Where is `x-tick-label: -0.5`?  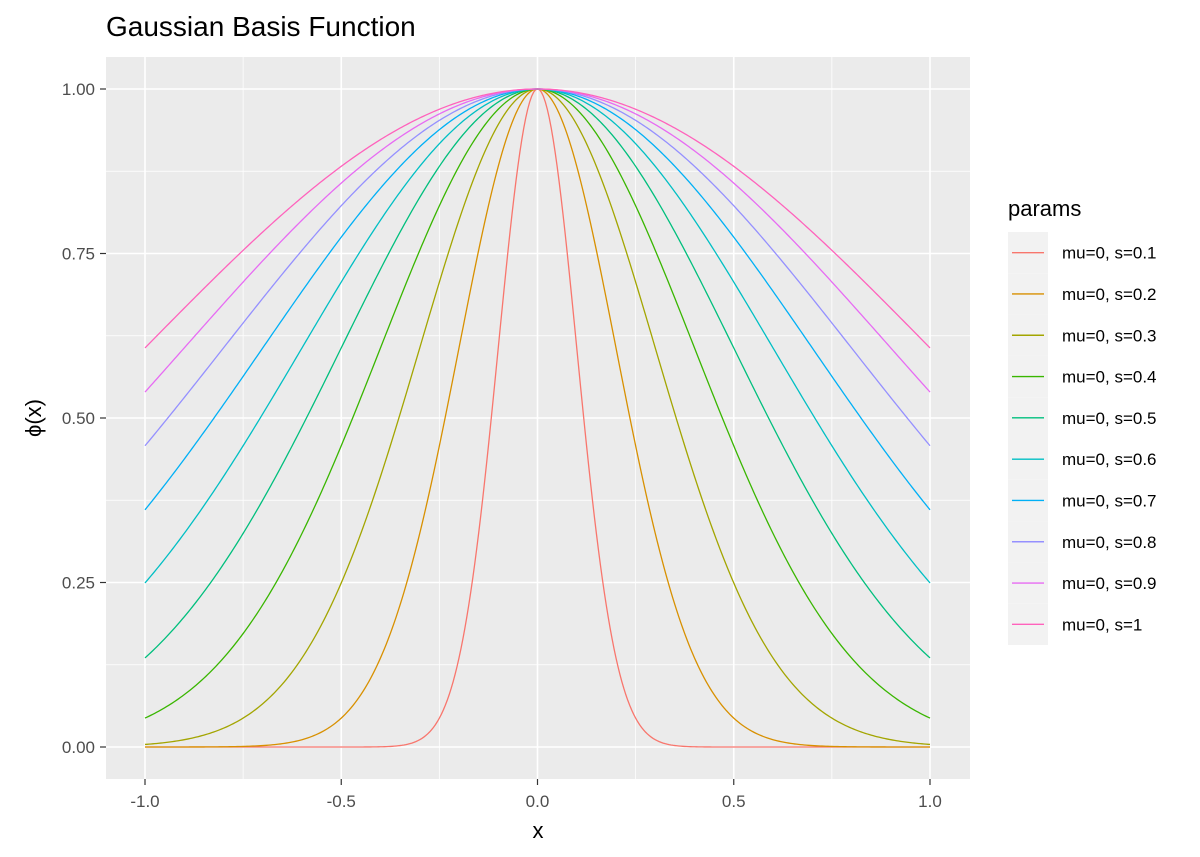
x-tick-label: -0.5 is located at coordinates (341, 801).